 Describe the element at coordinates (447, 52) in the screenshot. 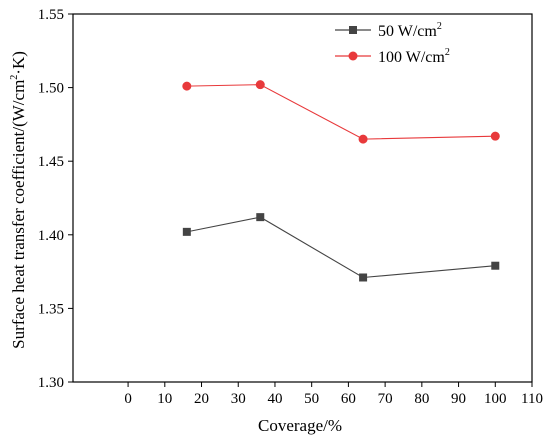

I see `legend-label-100-superscript: 2` at that location.